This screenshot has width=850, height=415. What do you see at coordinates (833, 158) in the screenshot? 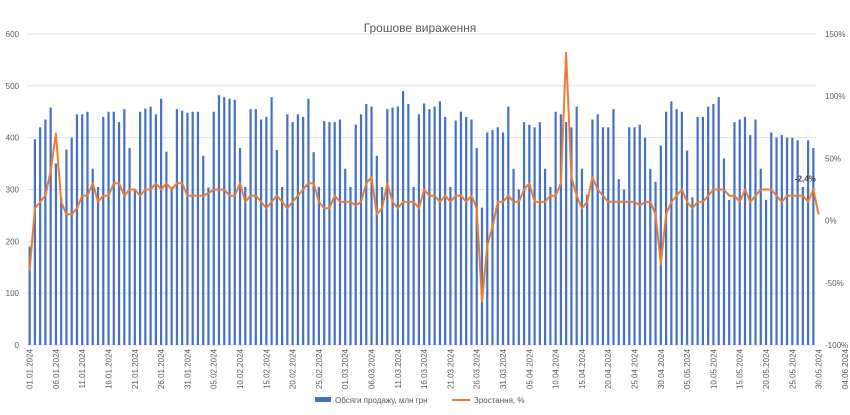
I see `y2-tick-label: 50%` at bounding box center [833, 158].